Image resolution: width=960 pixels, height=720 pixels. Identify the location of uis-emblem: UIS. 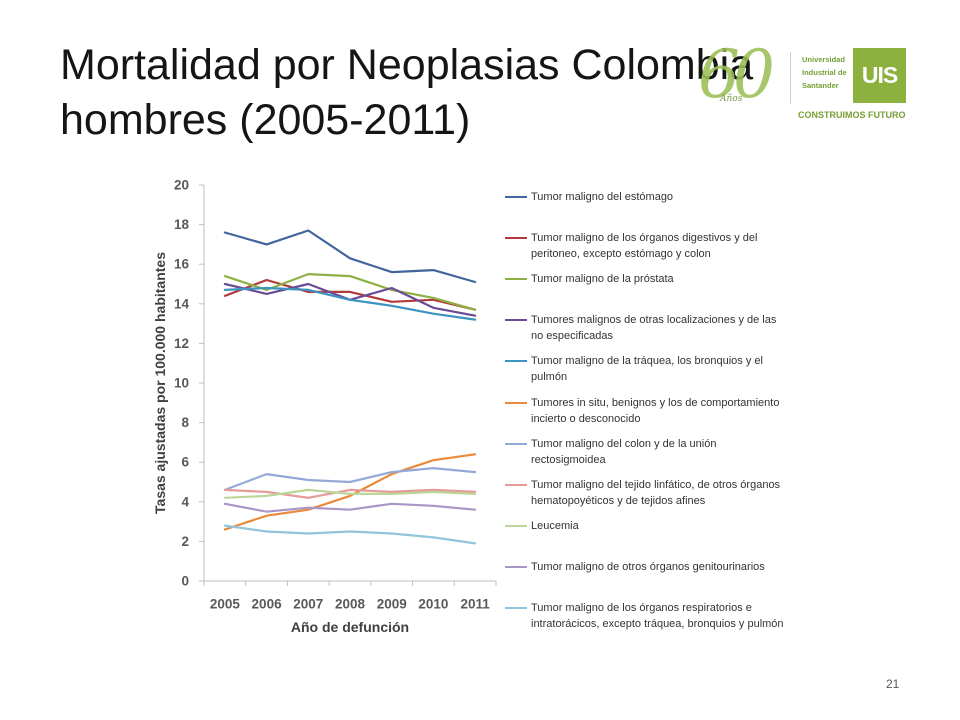
(879, 75).